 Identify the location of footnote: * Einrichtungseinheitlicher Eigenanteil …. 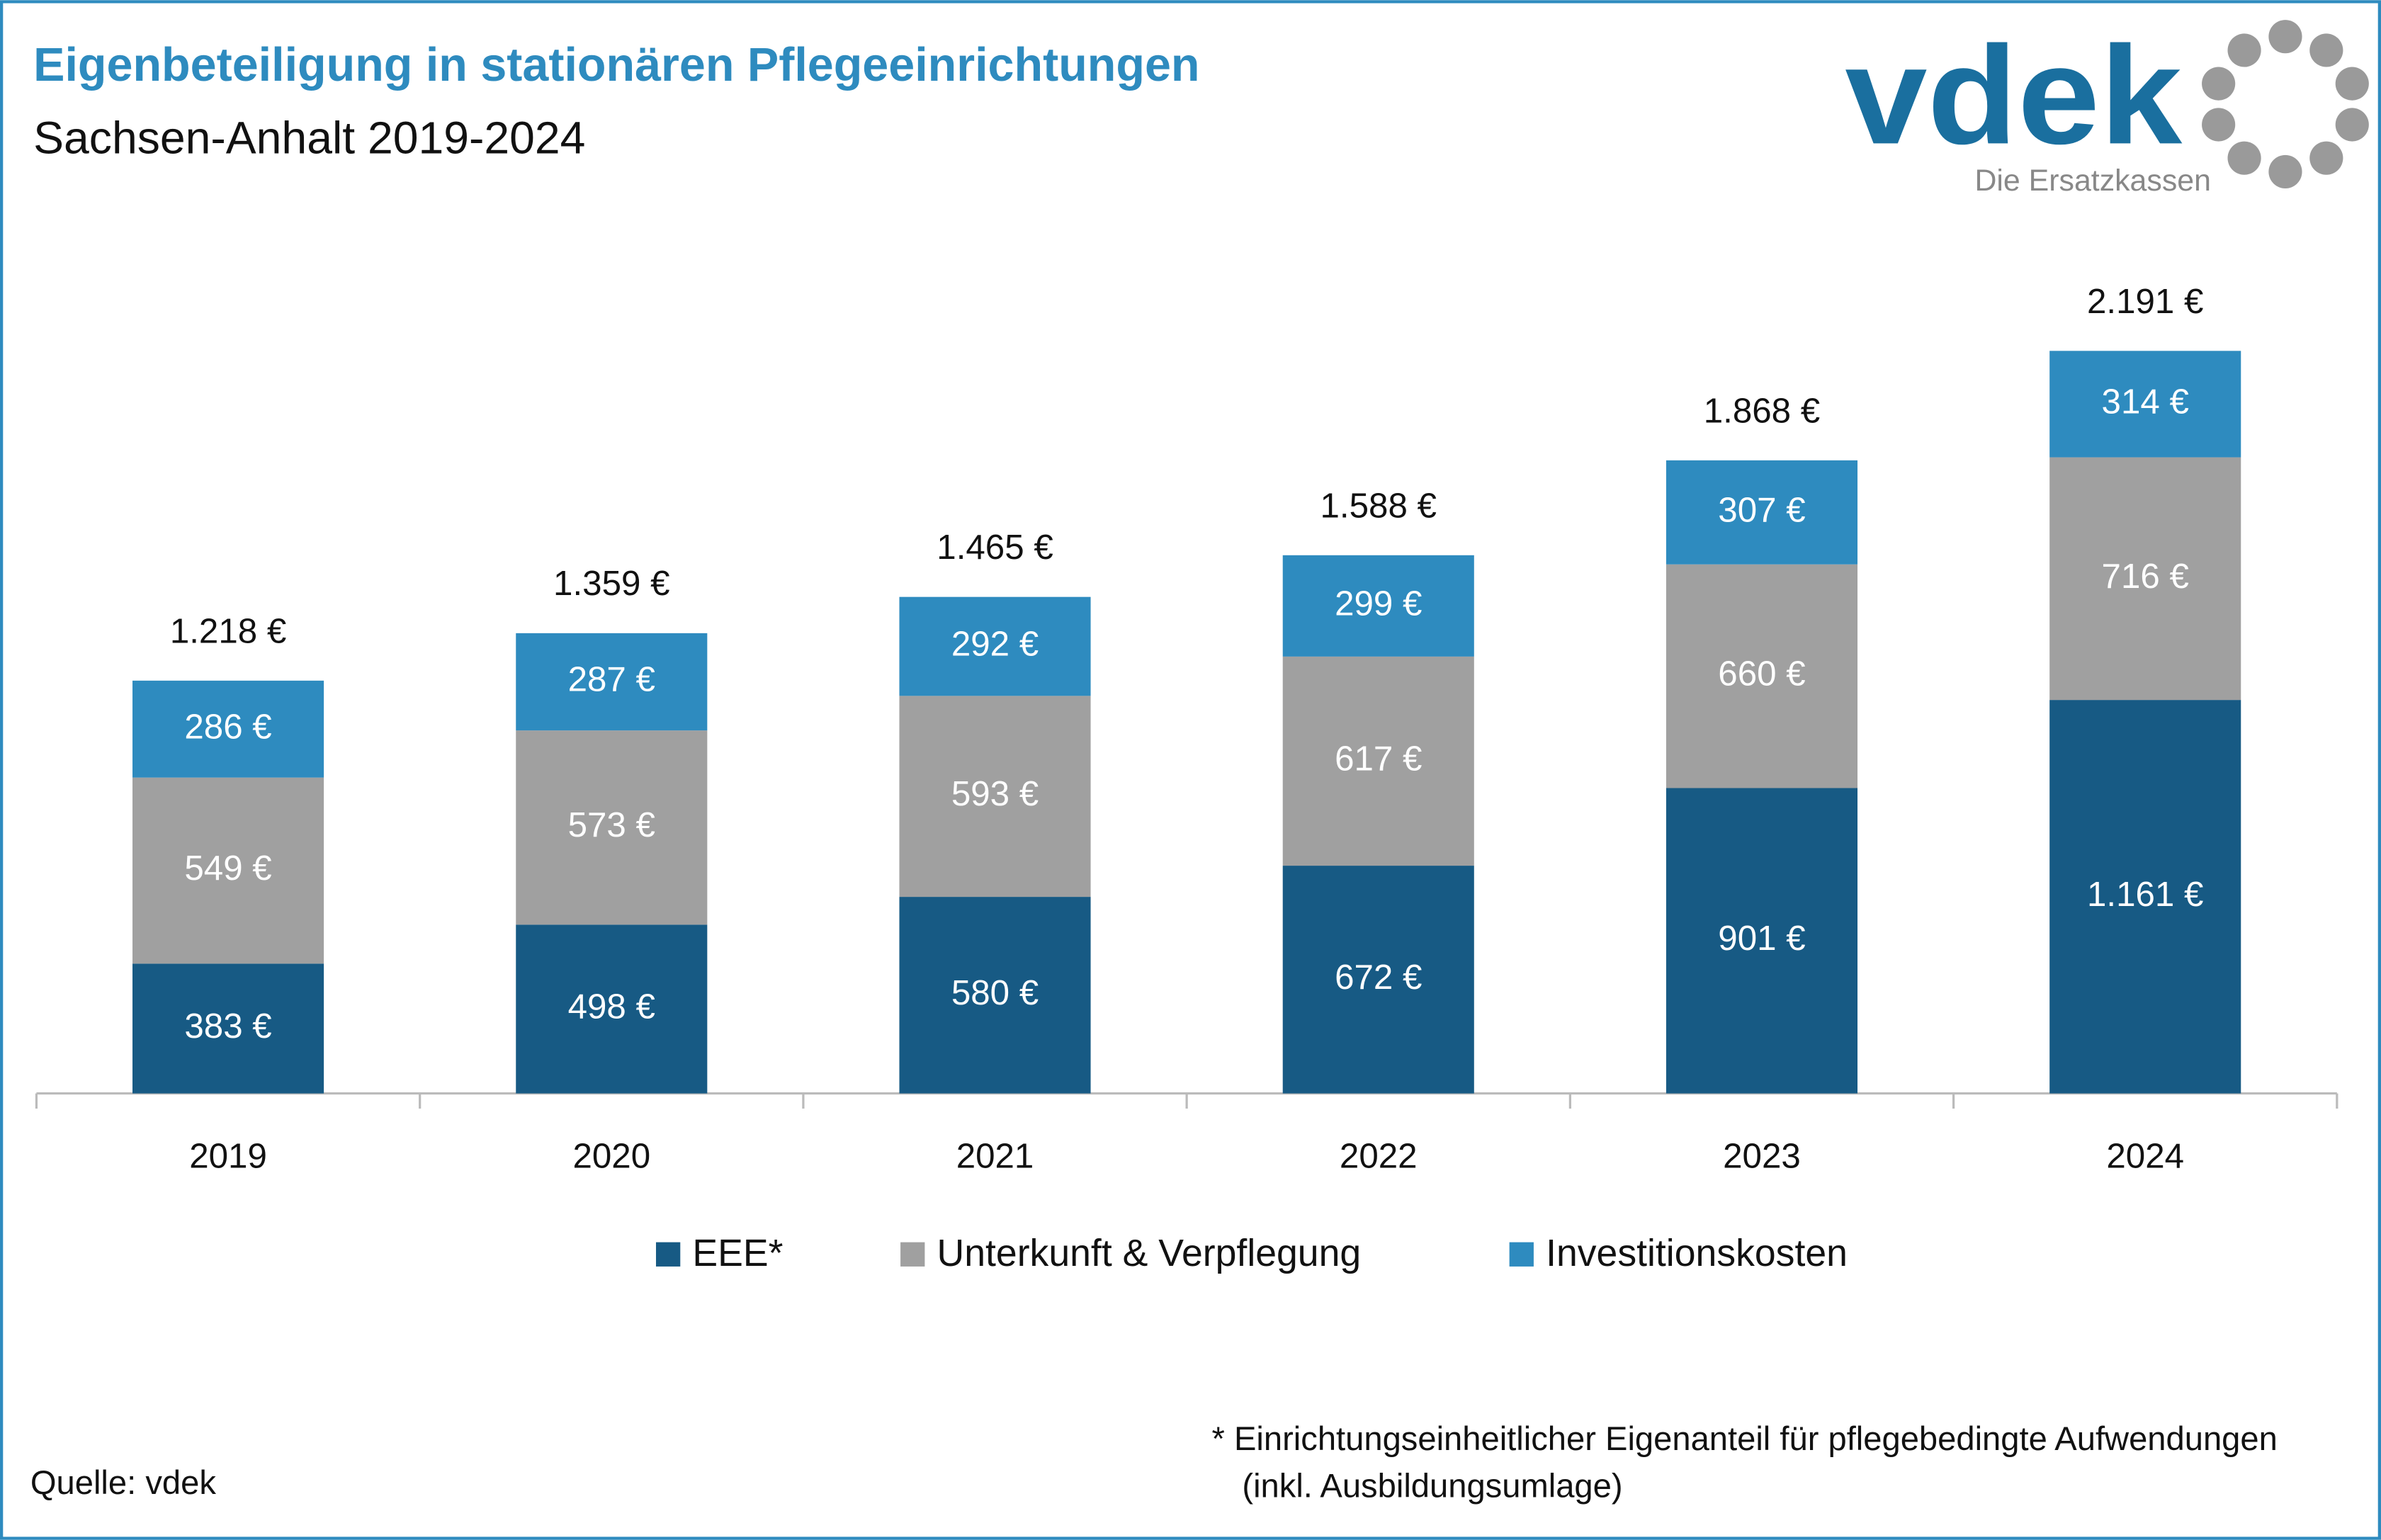
(1745, 1438).